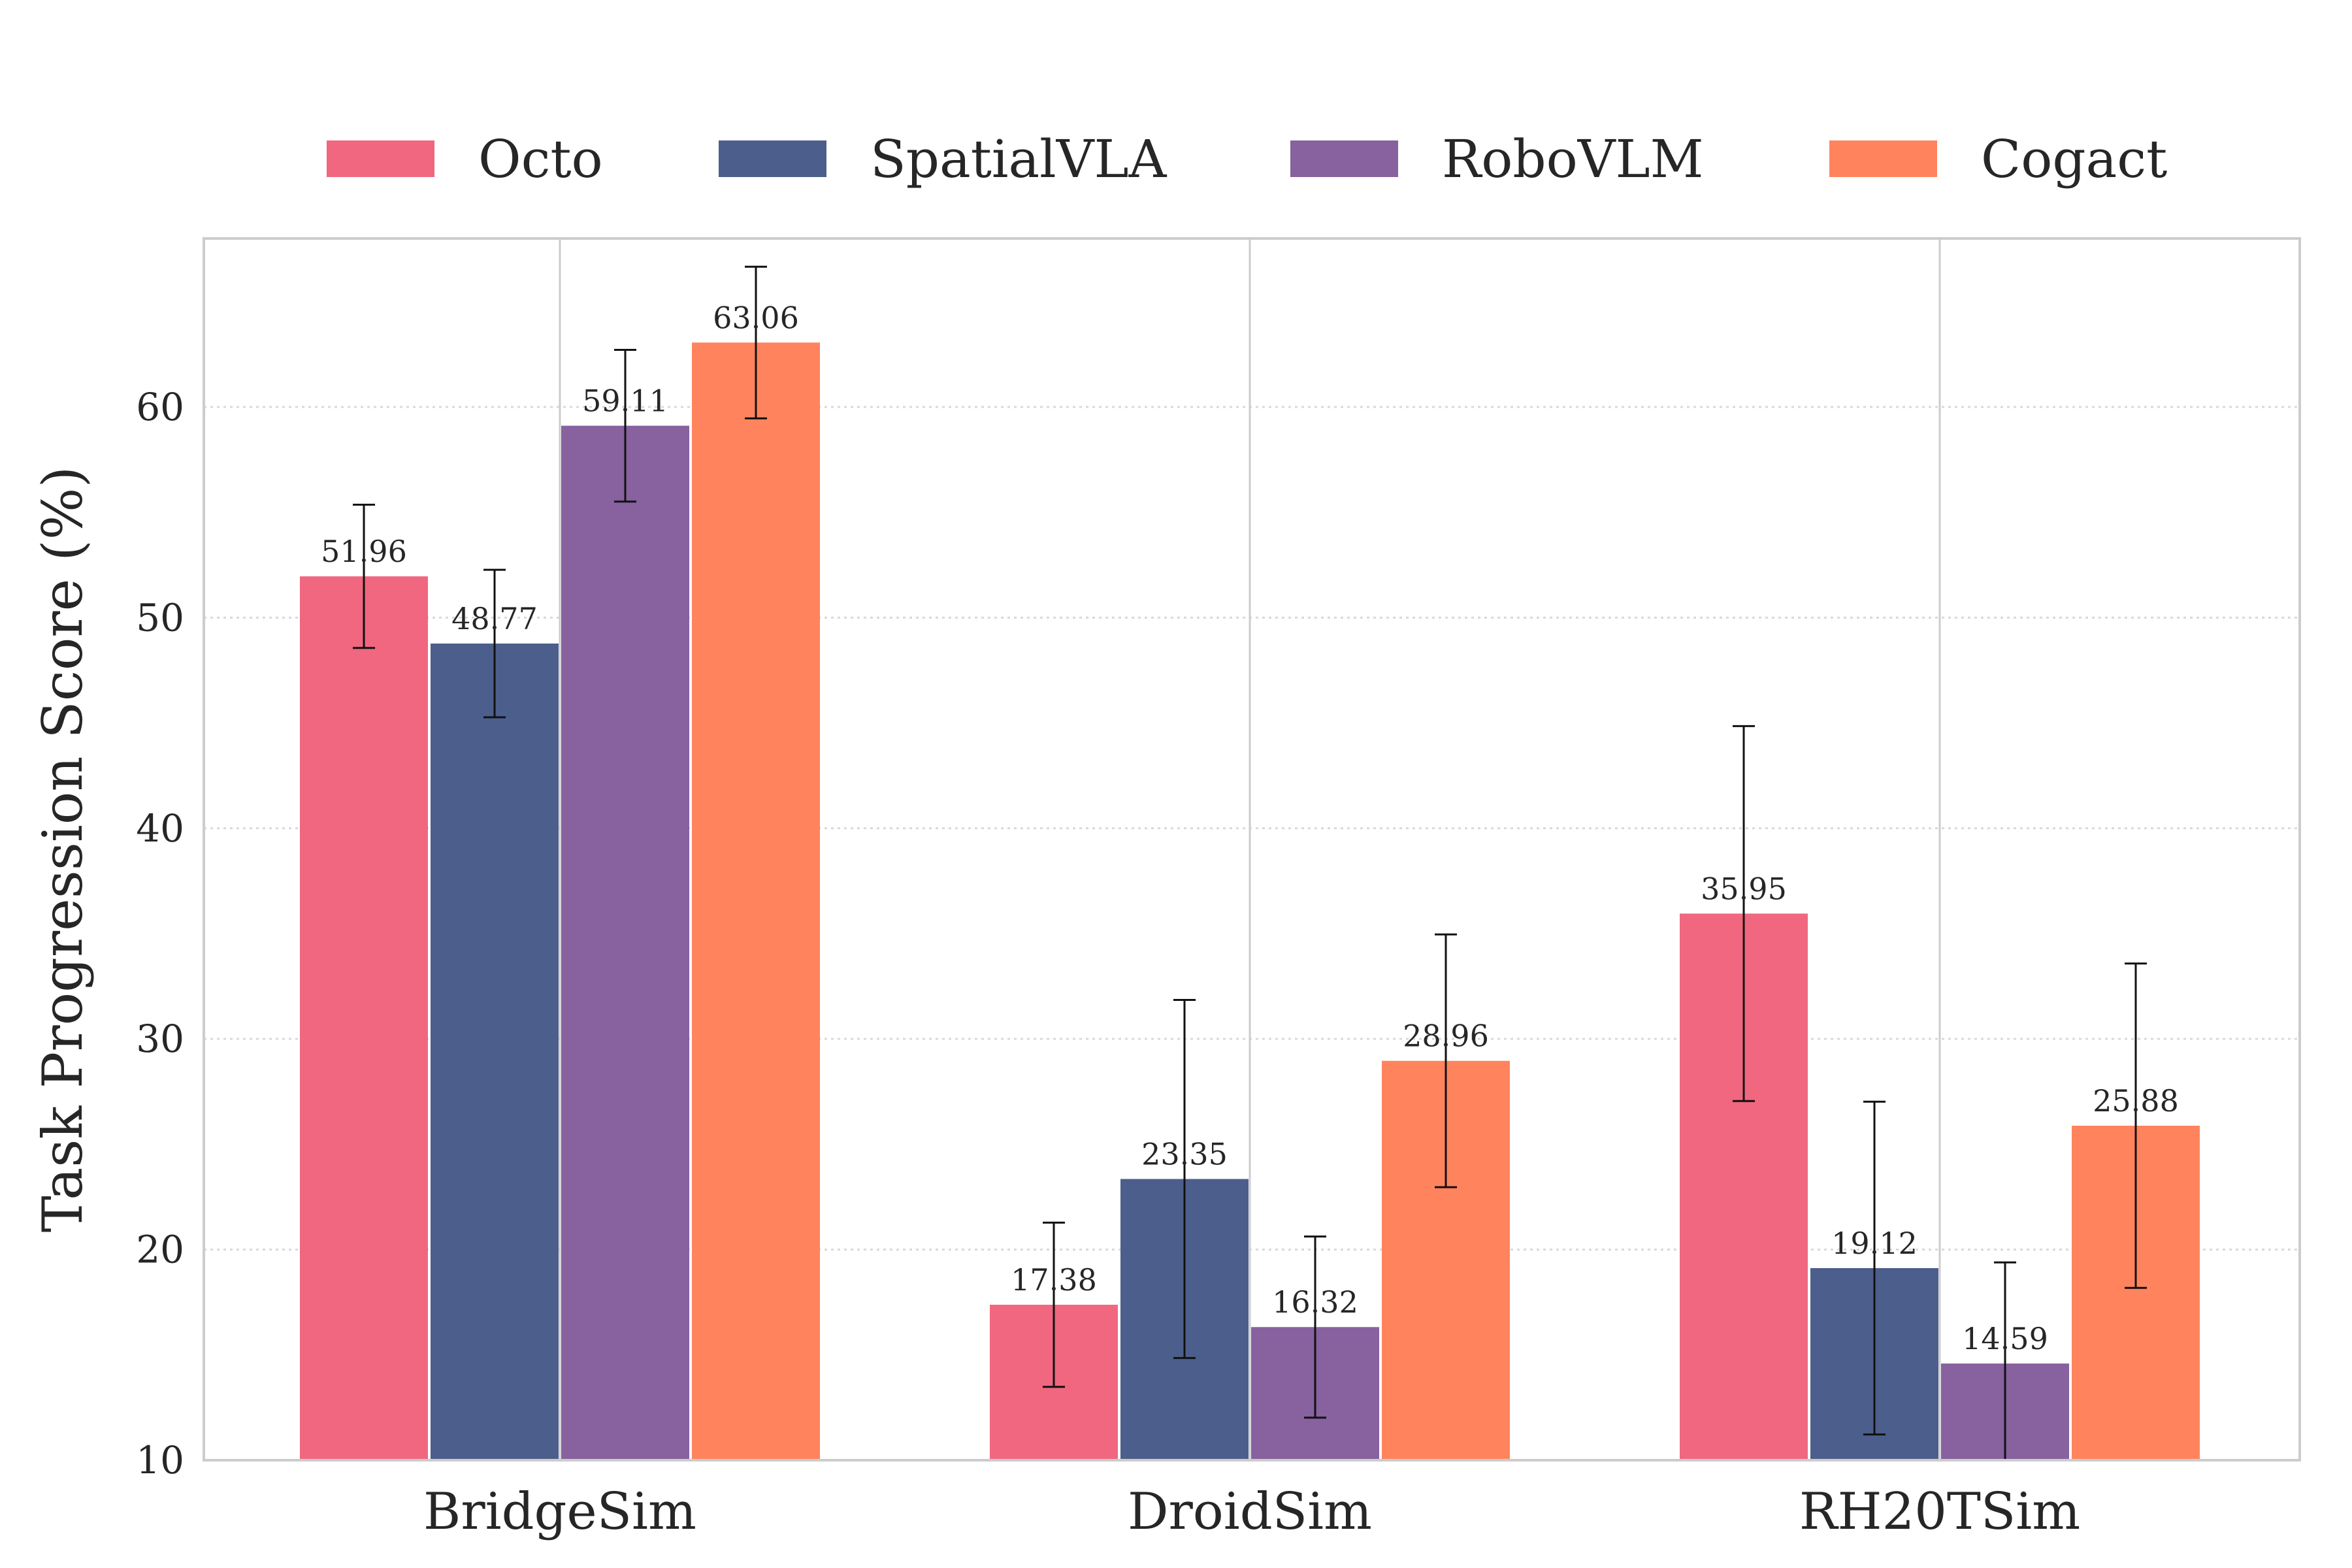 This screenshot has height=1568, width=2352. I want to click on bar-value-label: 25.88, so click(2136, 1101).